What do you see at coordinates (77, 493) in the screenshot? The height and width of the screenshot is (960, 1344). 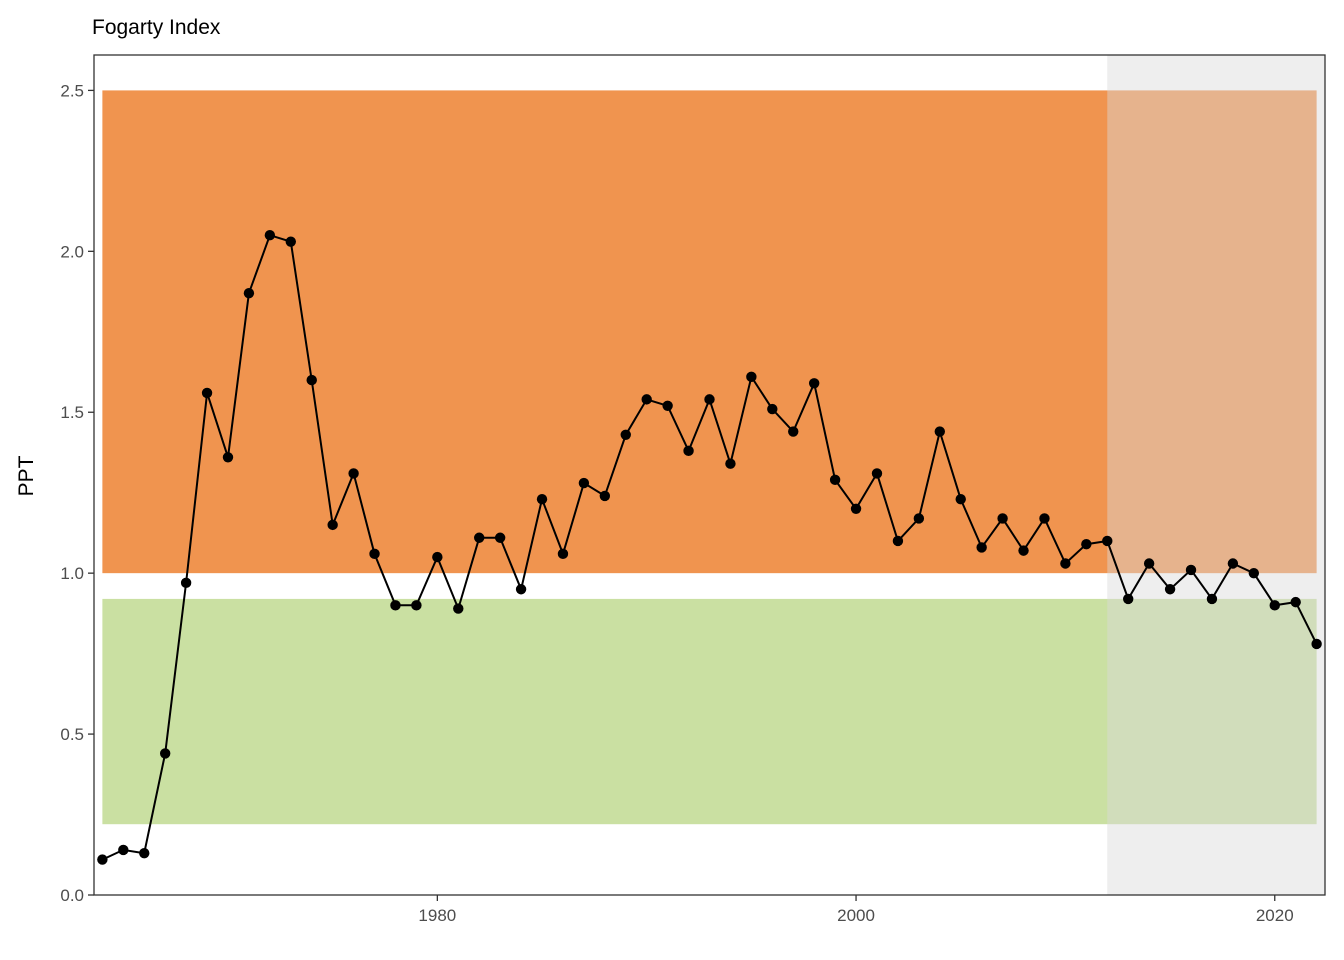 I see `y-axis: 0.0 0.5 1.0 1.5 2.0 2.5` at bounding box center [77, 493].